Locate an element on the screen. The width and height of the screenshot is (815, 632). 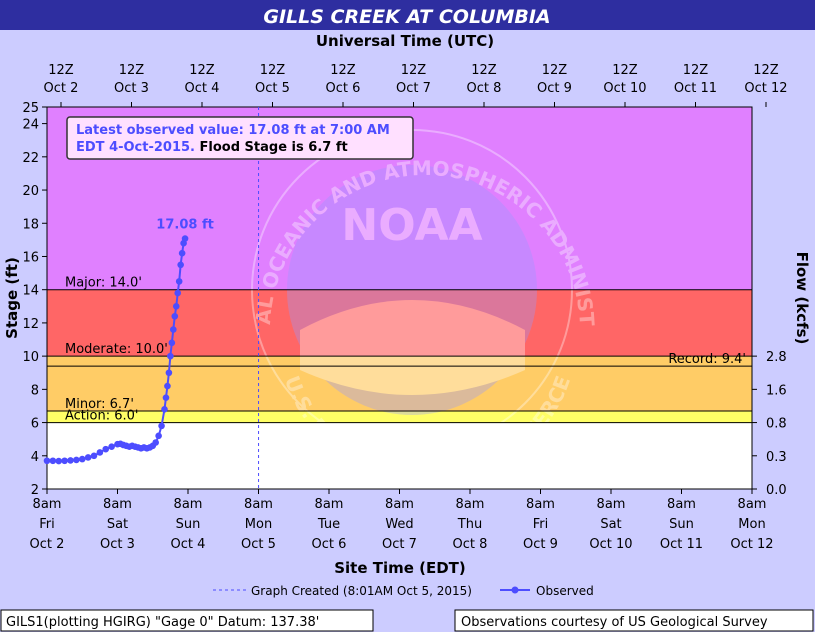
y-tick-label: 20 is located at coordinates (30, 191).